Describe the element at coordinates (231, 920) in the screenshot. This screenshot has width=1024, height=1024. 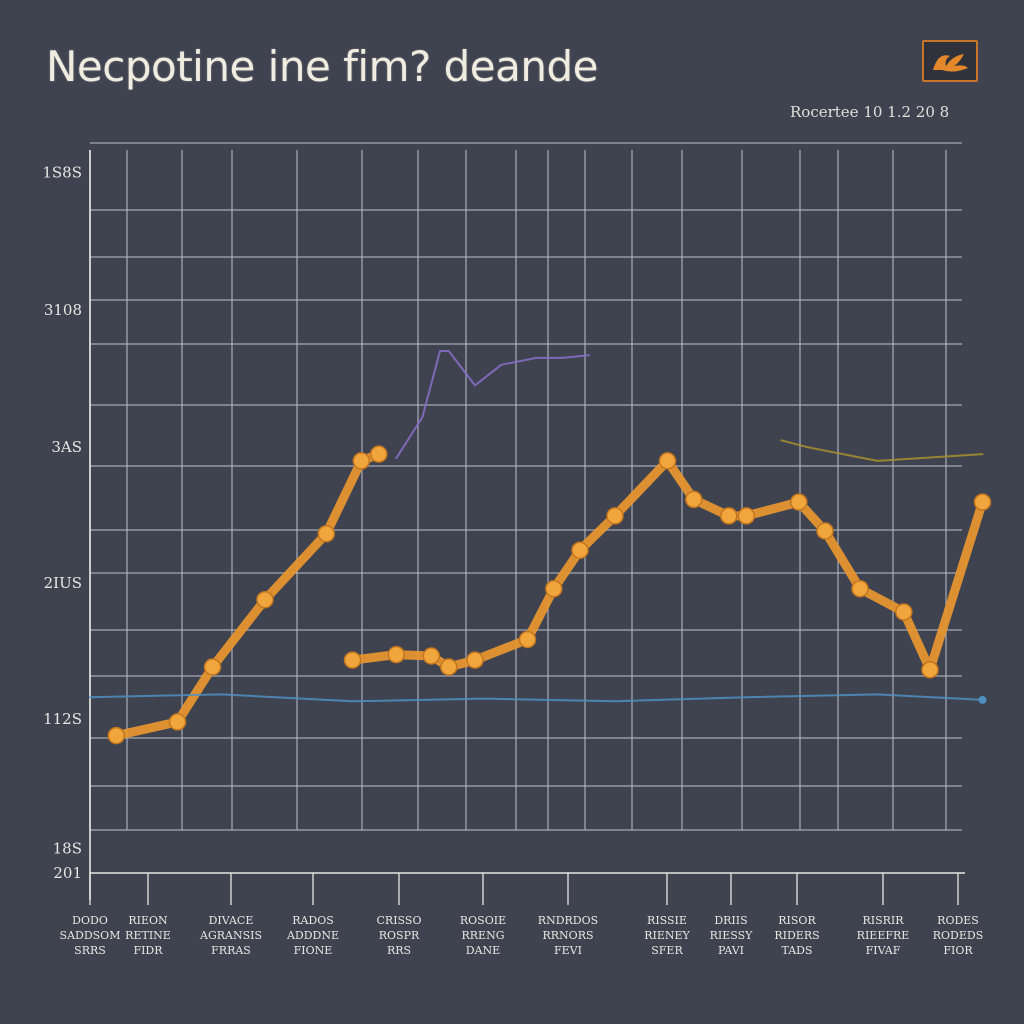
I see `x-tick-label: DIVACE` at that location.